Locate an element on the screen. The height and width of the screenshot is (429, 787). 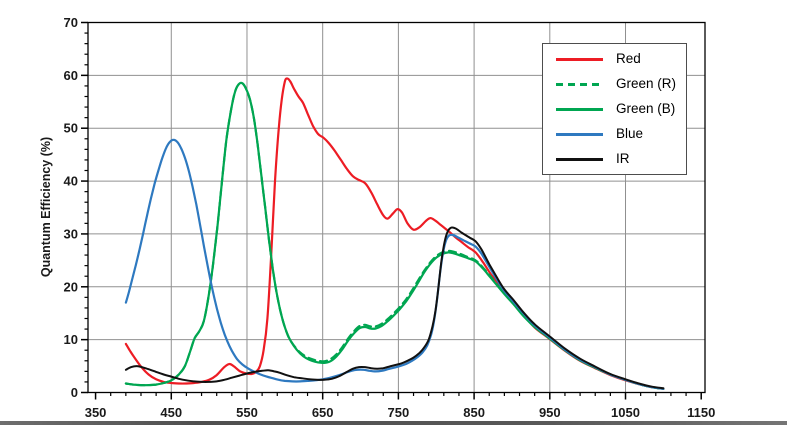
legend-label-ir: IR is located at coordinates (623, 159).